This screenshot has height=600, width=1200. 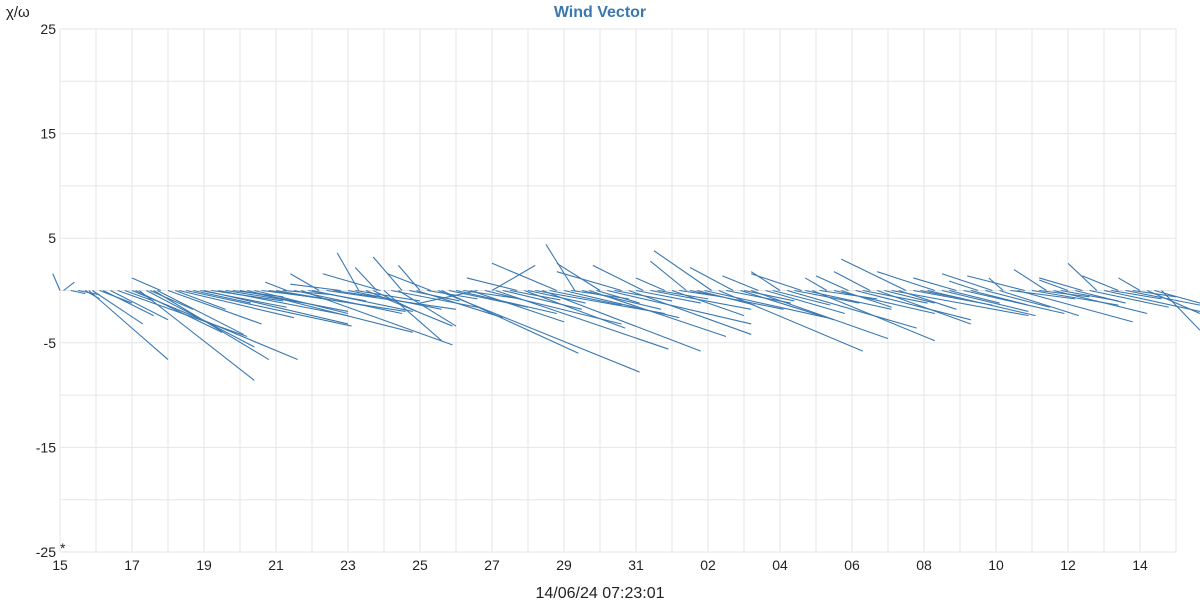 I want to click on x-tick-label: 19, so click(x=204, y=565).